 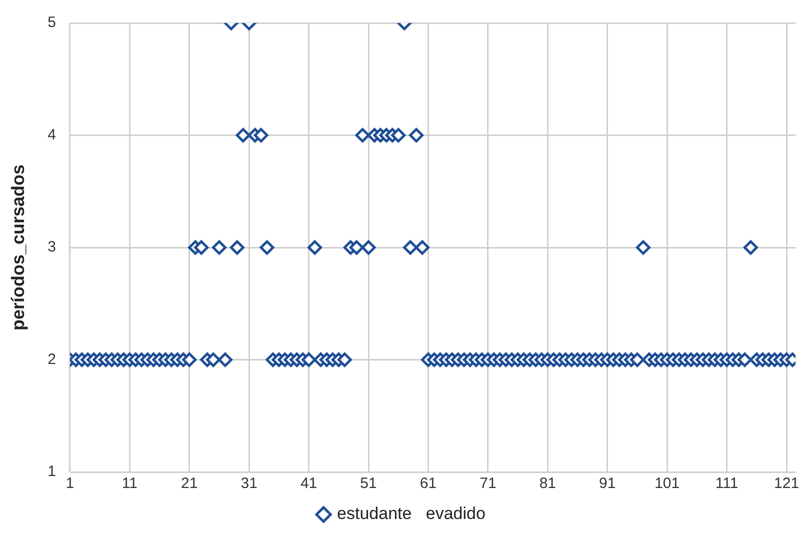 I want to click on x-tick-label: 21, so click(x=189, y=483).